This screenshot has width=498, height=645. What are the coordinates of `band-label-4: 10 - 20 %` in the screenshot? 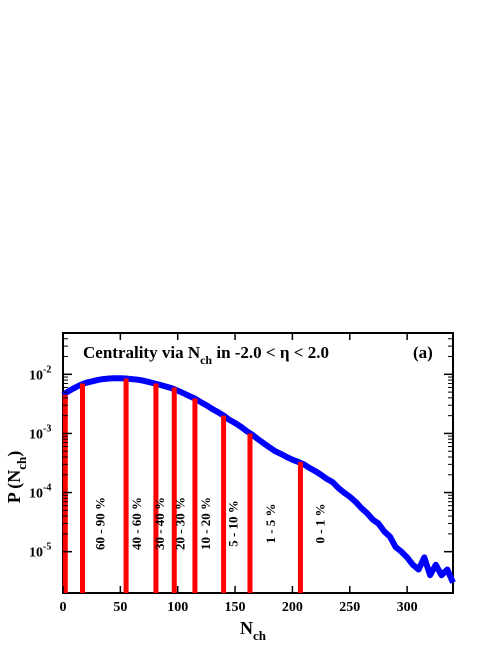 It's located at (205, 523).